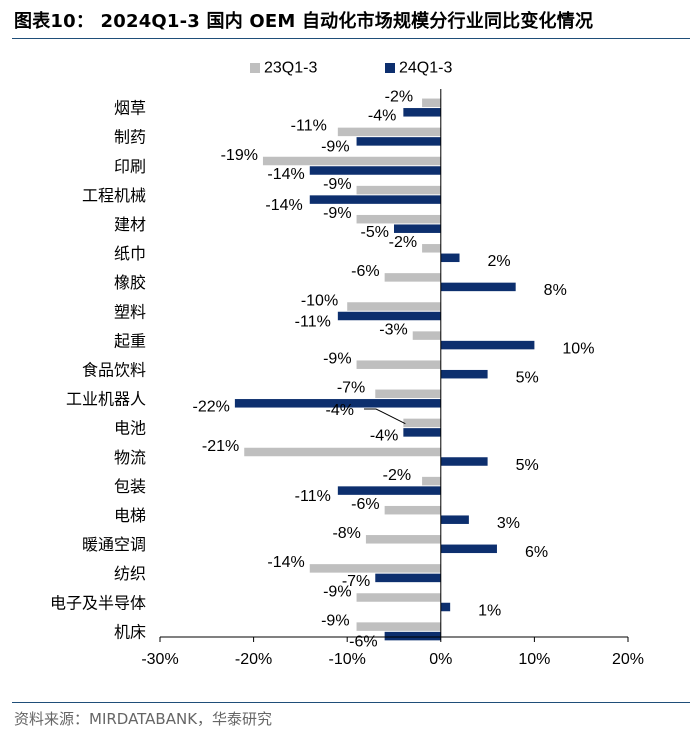  Describe the element at coordinates (130, 167) in the screenshot. I see `category-label-3: 印刷` at that location.